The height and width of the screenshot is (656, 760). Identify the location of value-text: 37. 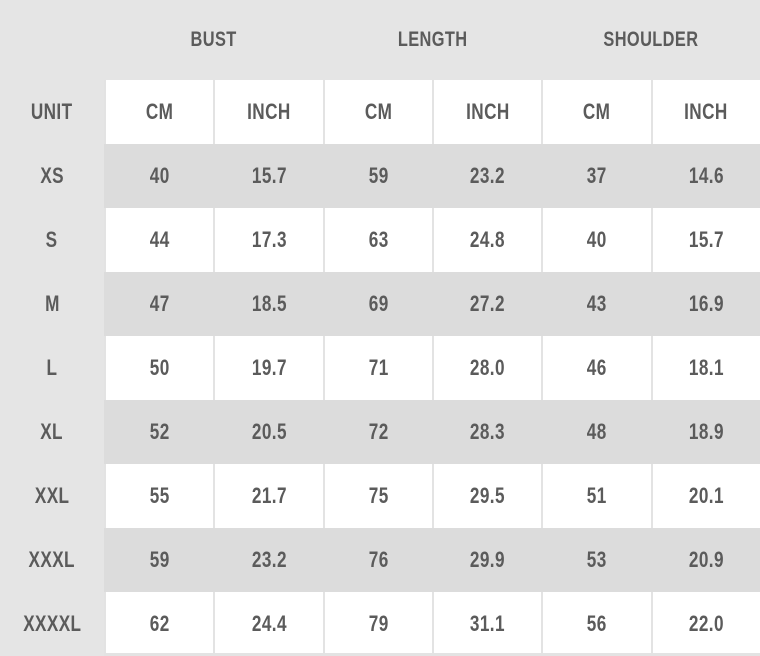
(597, 175).